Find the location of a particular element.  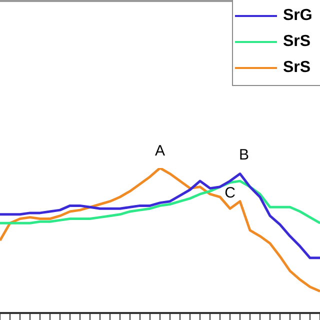

legend-label: SrG is located at coordinates (297, 16).